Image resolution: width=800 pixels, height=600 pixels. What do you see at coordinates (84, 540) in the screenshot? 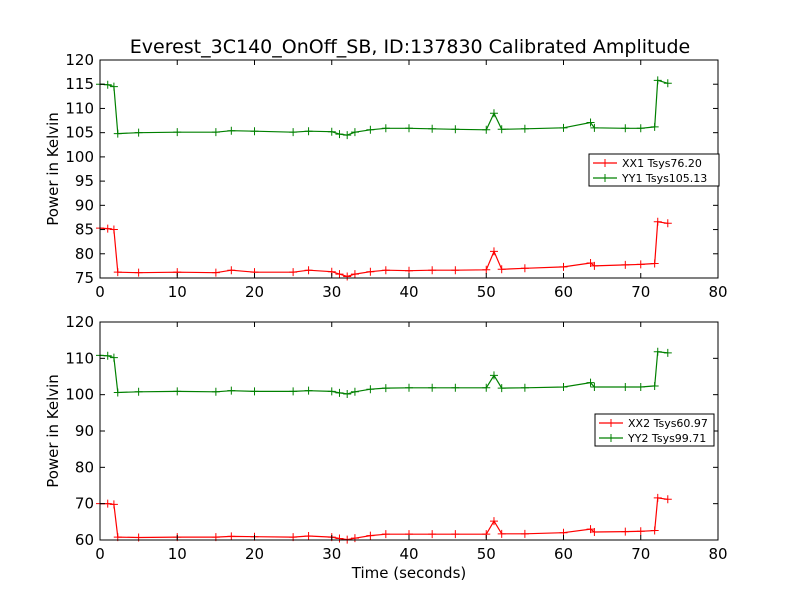
I see `y-tick-label: 60` at bounding box center [84, 540].